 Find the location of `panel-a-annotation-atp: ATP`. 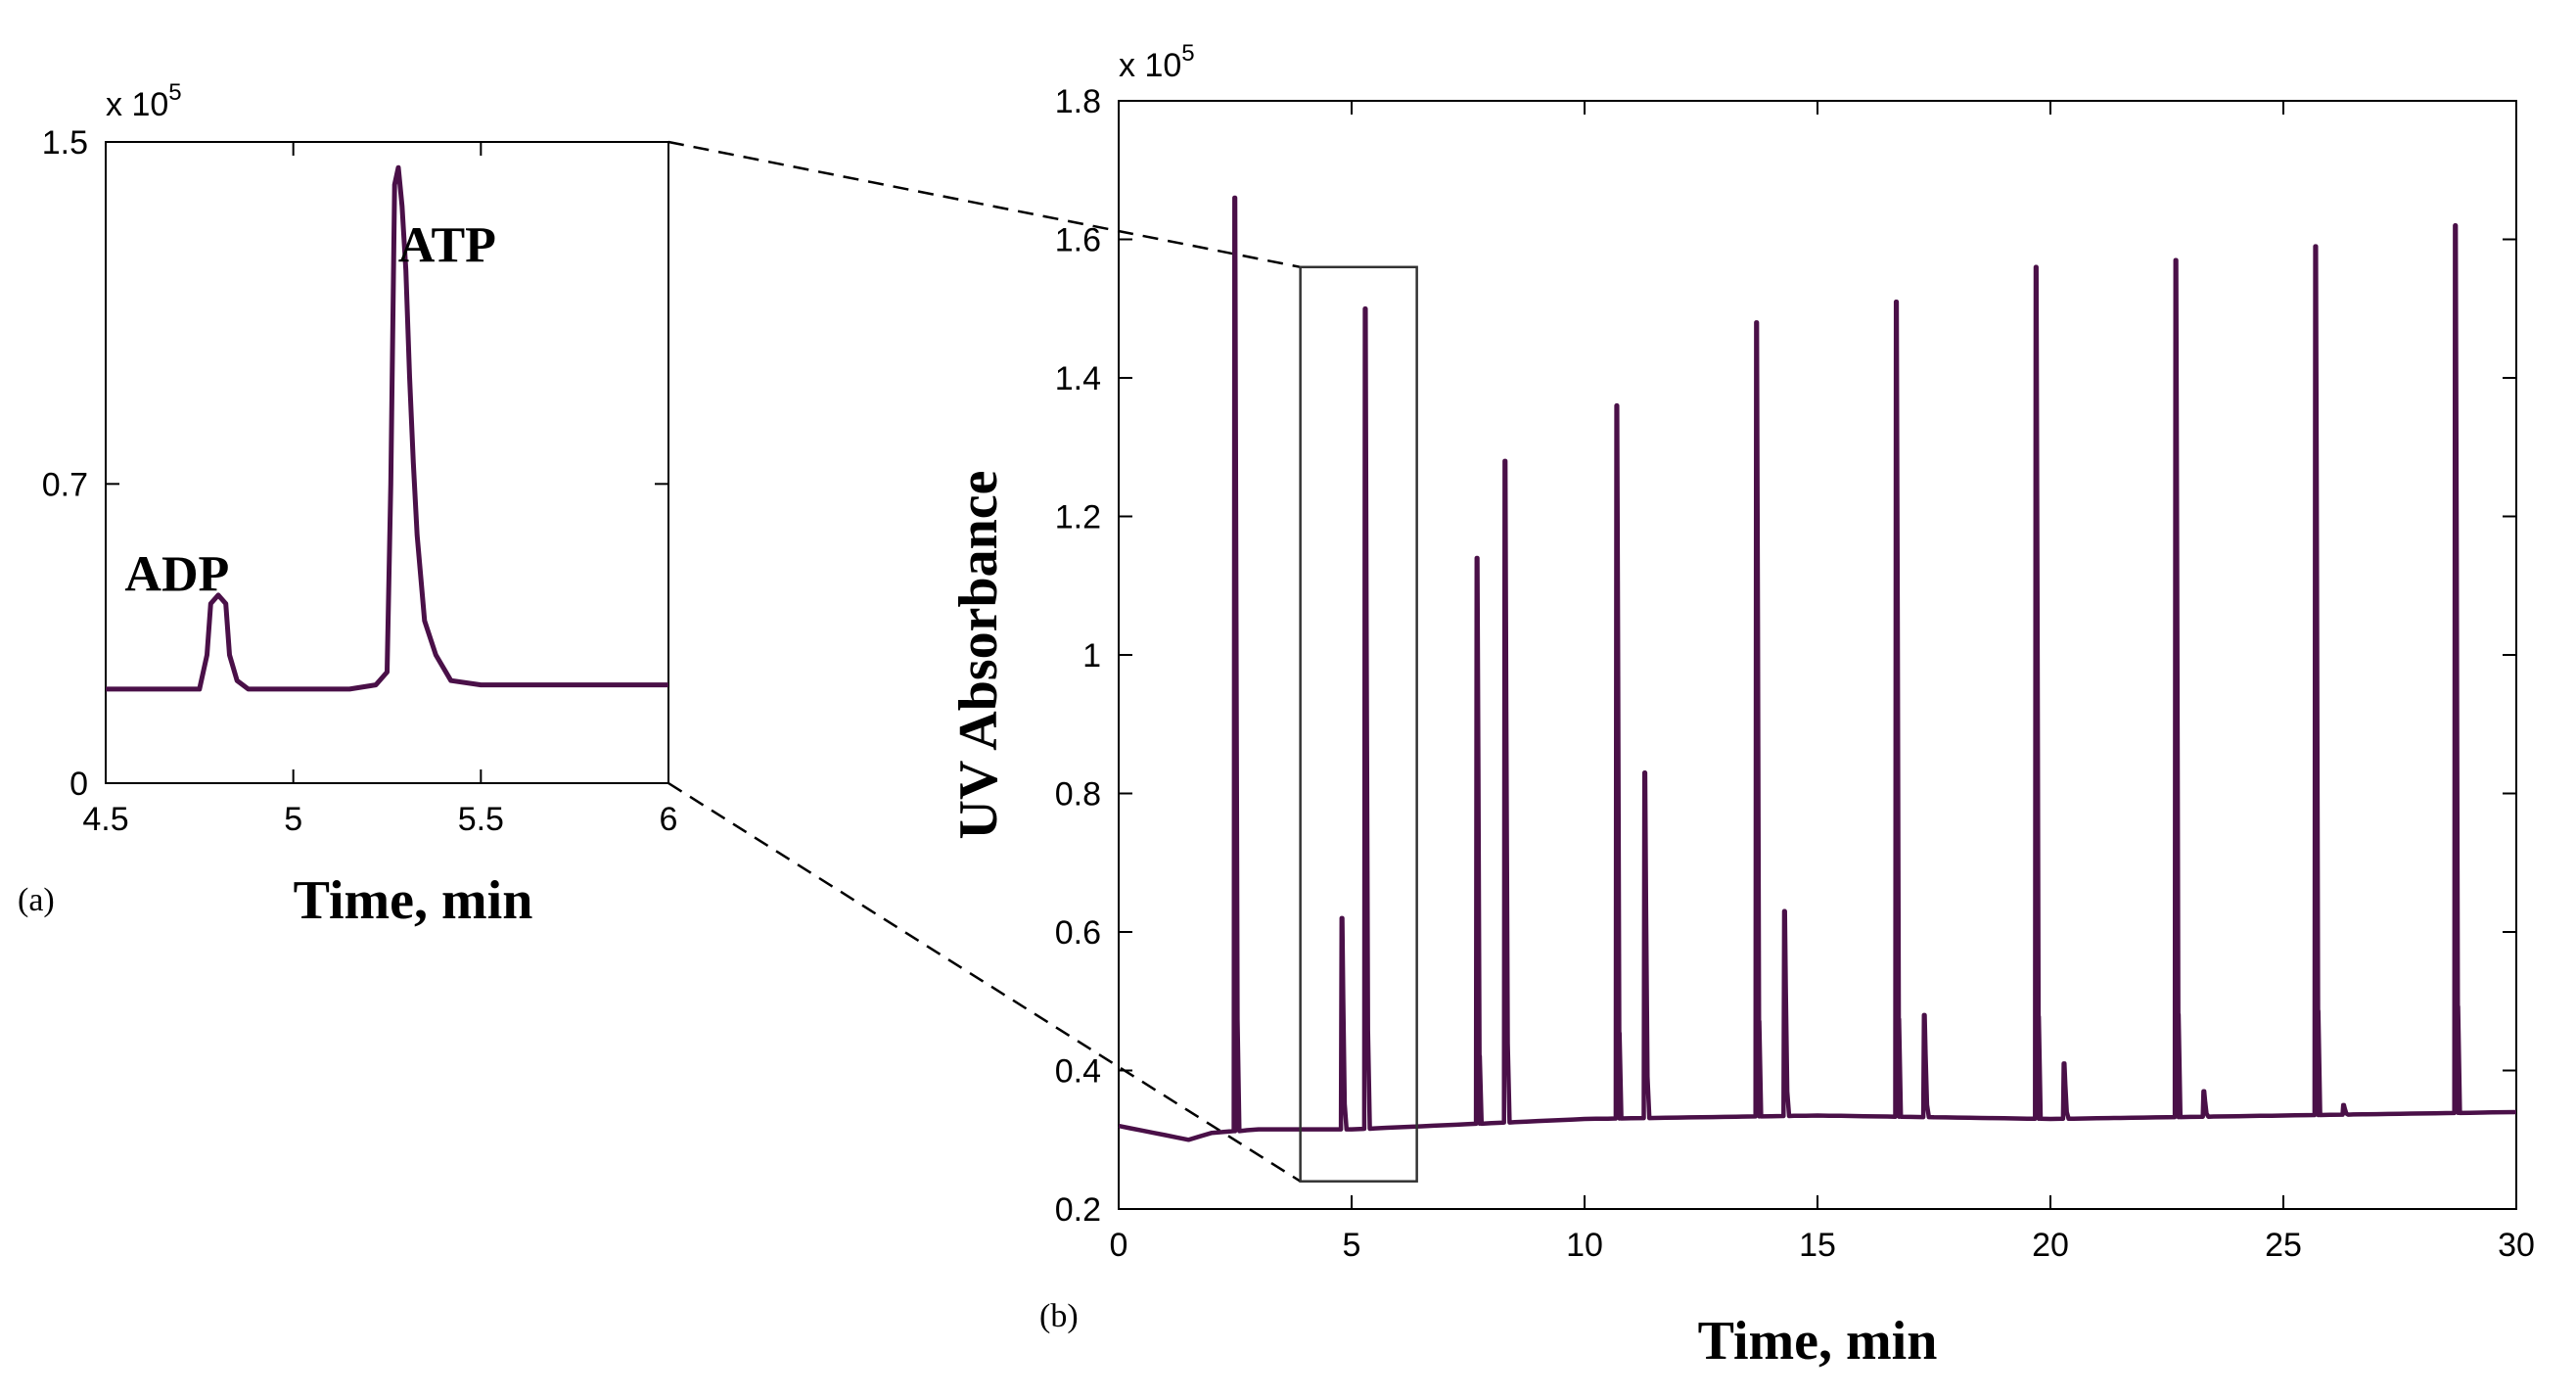

panel-a-annotation-atp: ATP is located at coordinates (447, 245).